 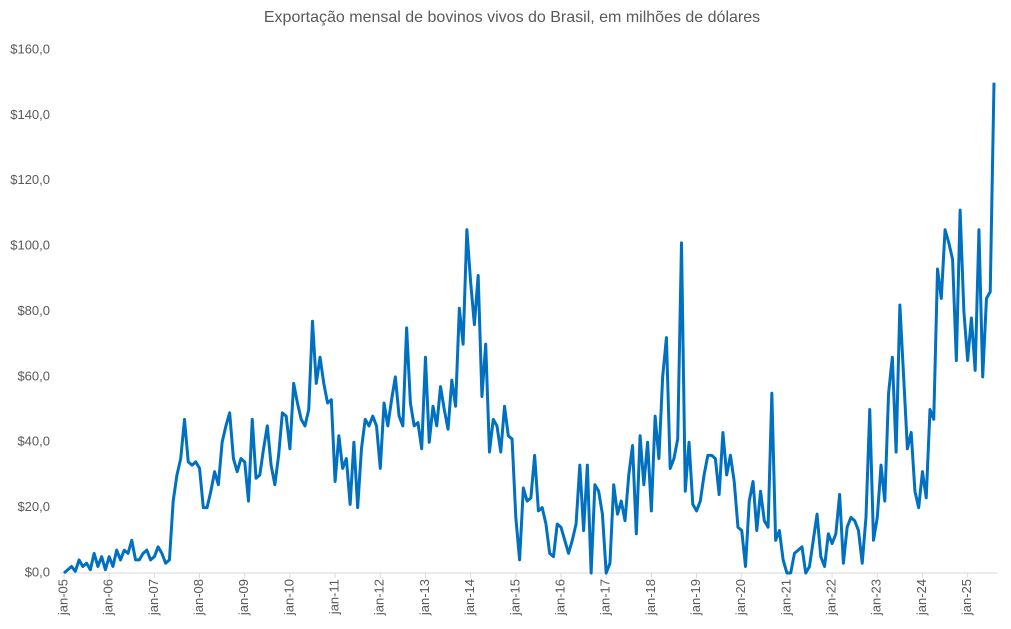 What do you see at coordinates (198, 597) in the screenshot?
I see `x-tick-label: jan-08` at bounding box center [198, 597].